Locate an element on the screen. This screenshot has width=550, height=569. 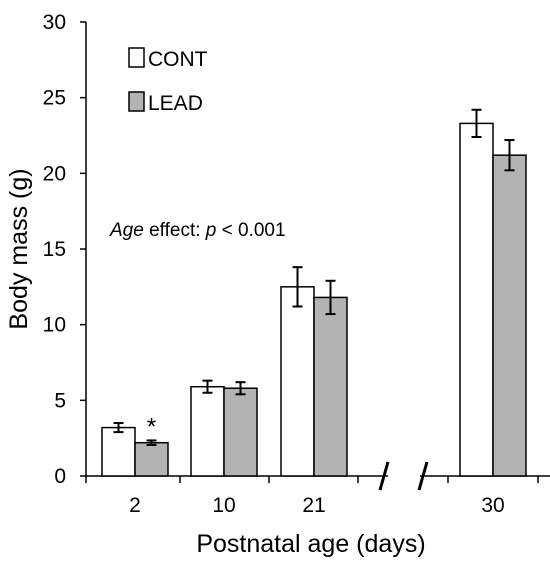
x-ticks: 2 10 21 30 is located at coordinates (312, 496).